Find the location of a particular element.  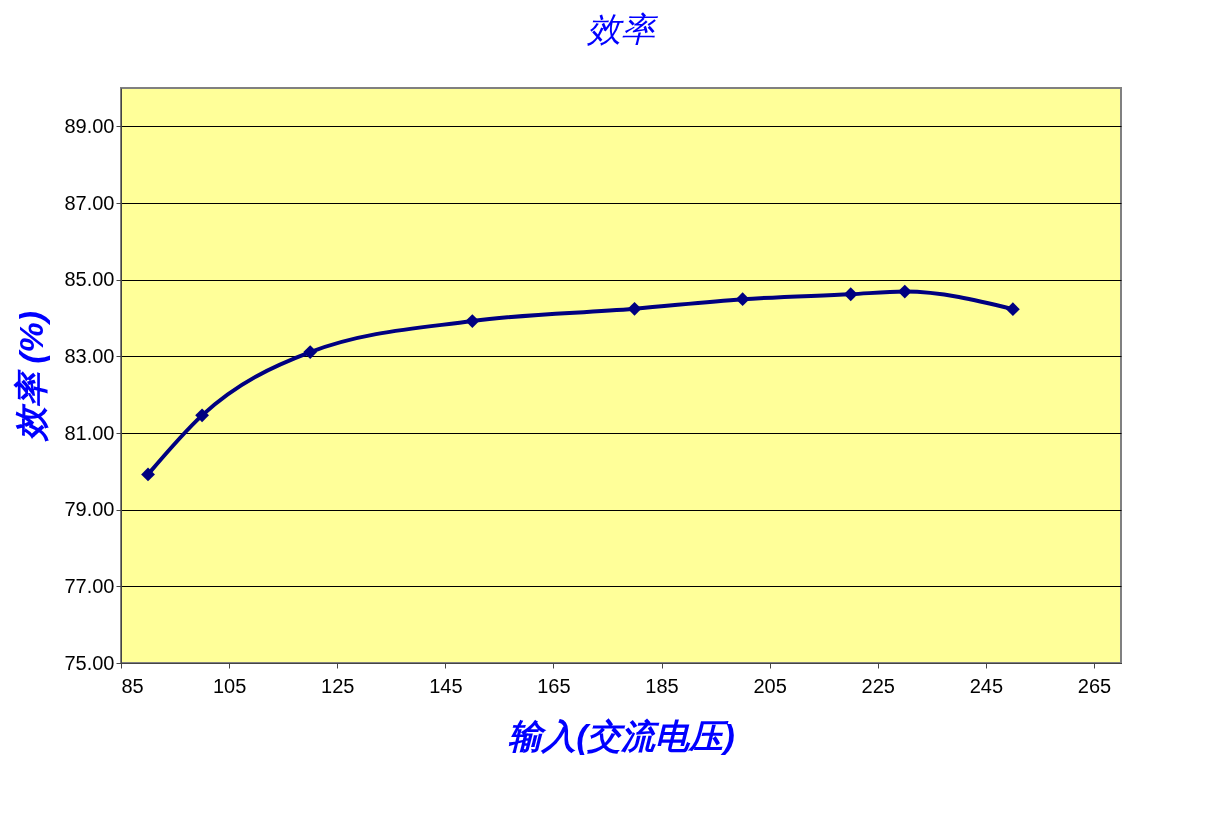

x-tick-label: 85 is located at coordinates (132, 685).